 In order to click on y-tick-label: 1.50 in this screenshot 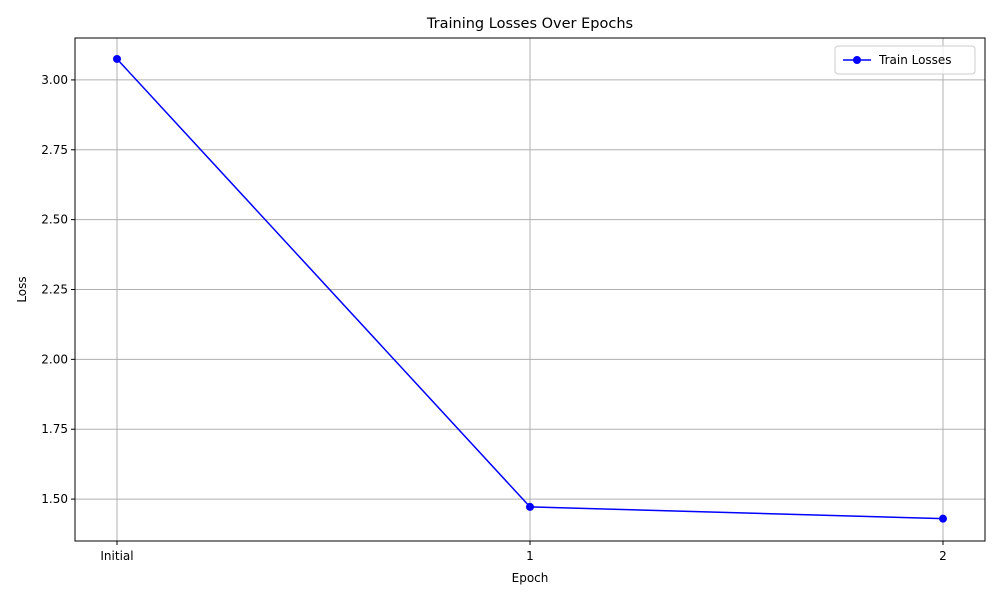, I will do `click(54, 499)`.